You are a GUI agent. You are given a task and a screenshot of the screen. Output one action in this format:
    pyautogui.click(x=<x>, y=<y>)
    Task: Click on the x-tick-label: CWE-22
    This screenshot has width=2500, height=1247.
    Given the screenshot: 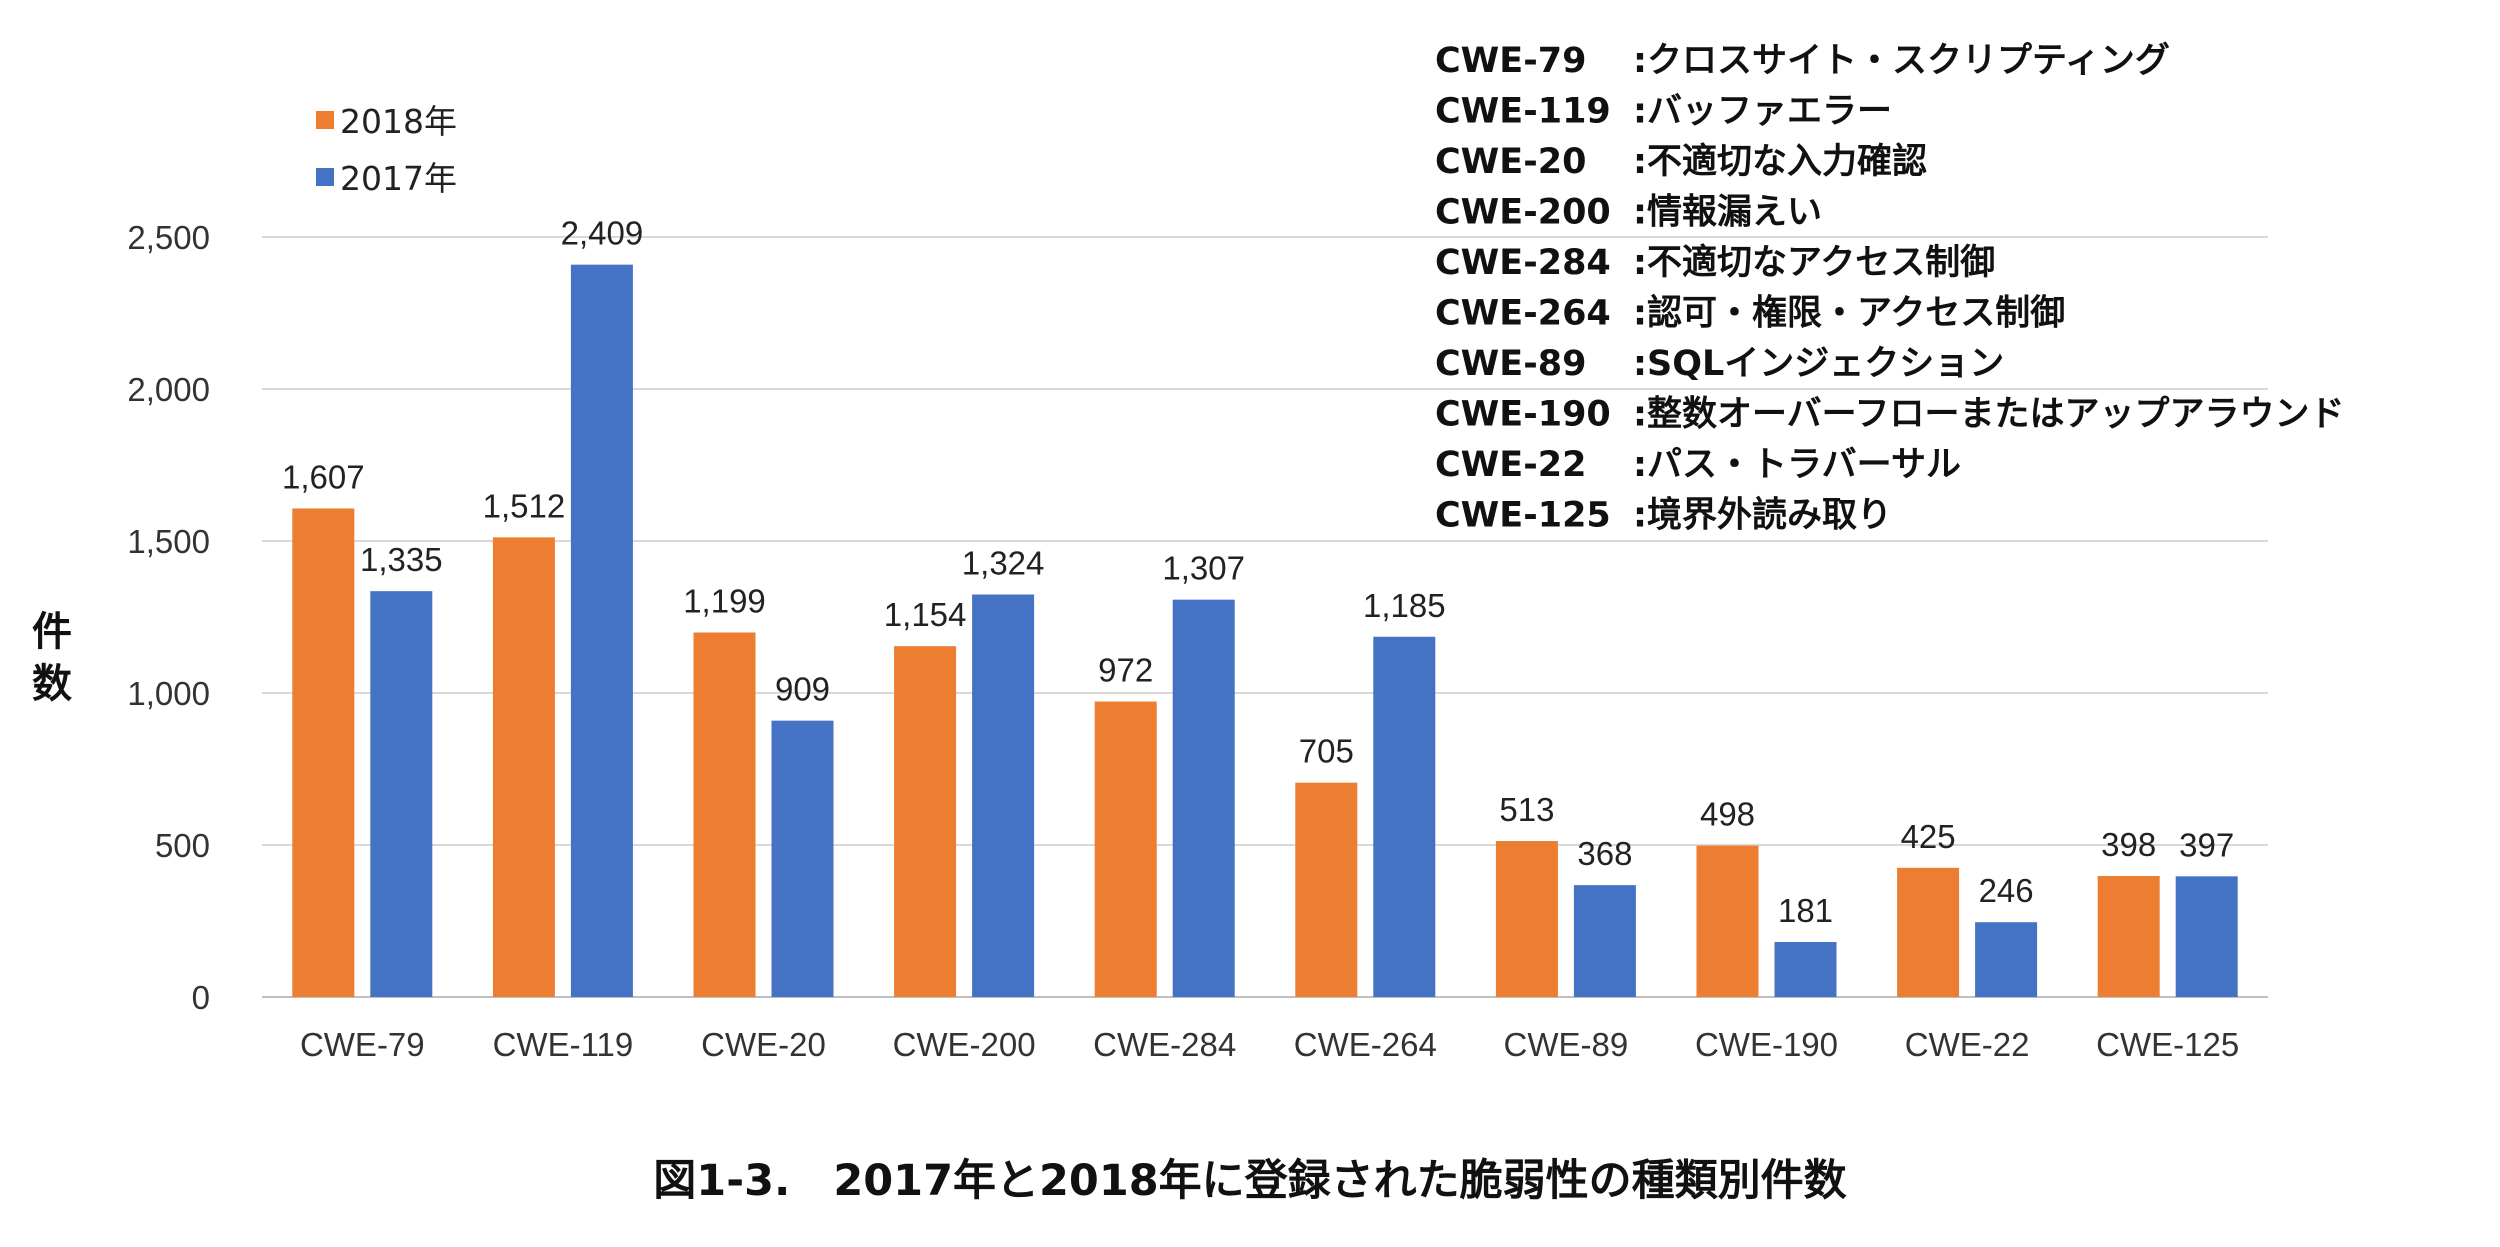 What is the action you would take?
    pyautogui.click(x=1967, y=1044)
    